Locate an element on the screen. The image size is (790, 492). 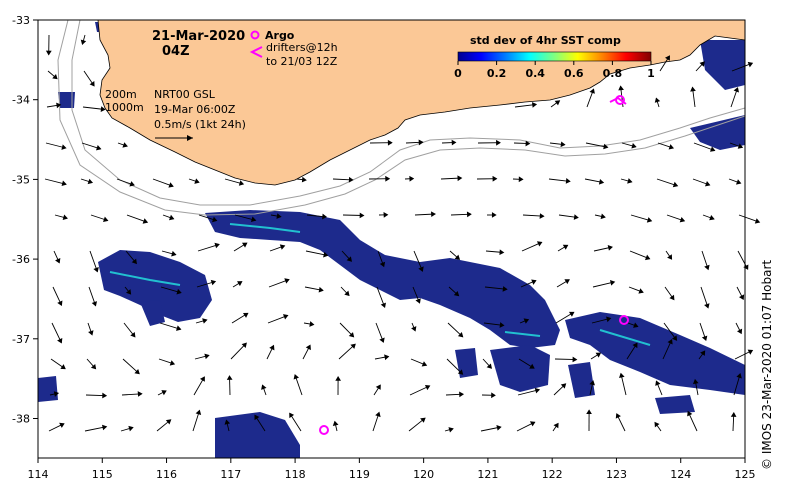
colorbar-gradient is located at coordinates (554, 56).